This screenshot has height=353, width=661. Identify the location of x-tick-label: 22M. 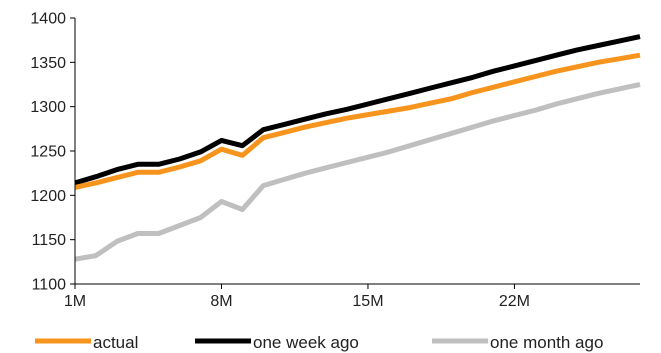
(514, 301).